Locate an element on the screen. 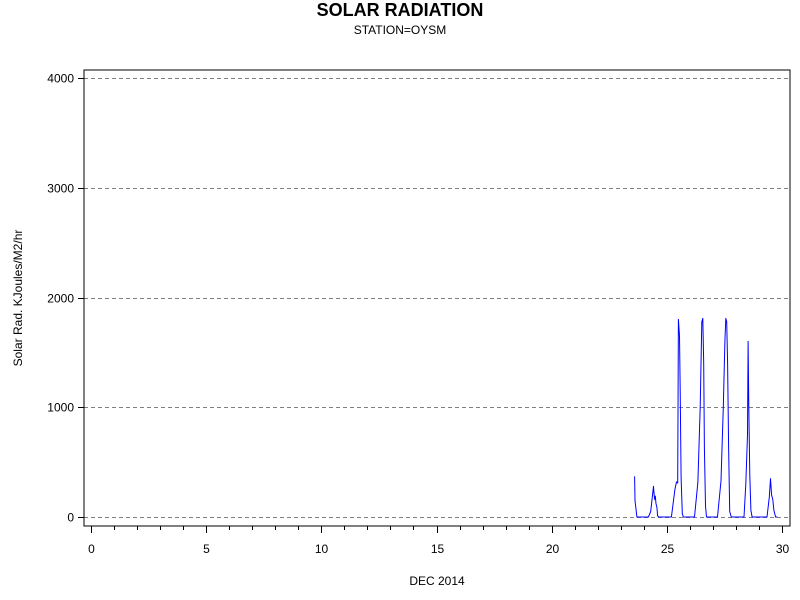  y-axis: 0 1000 2000 3000 4000 is located at coordinates (65, 298).